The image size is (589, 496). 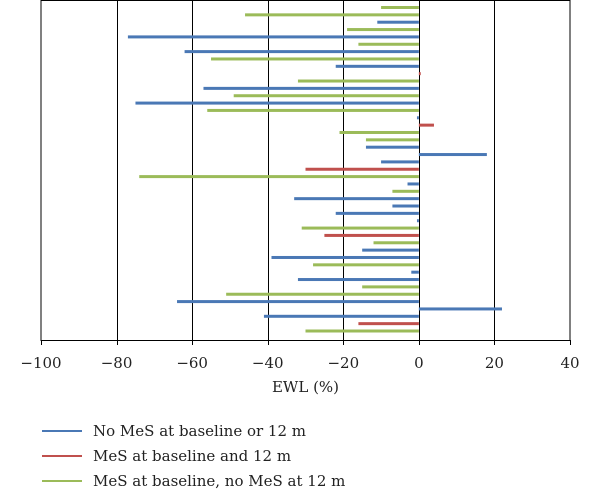 What do you see at coordinates (192, 363) in the screenshot?
I see `x-tick-label-2: −60` at bounding box center [192, 363].